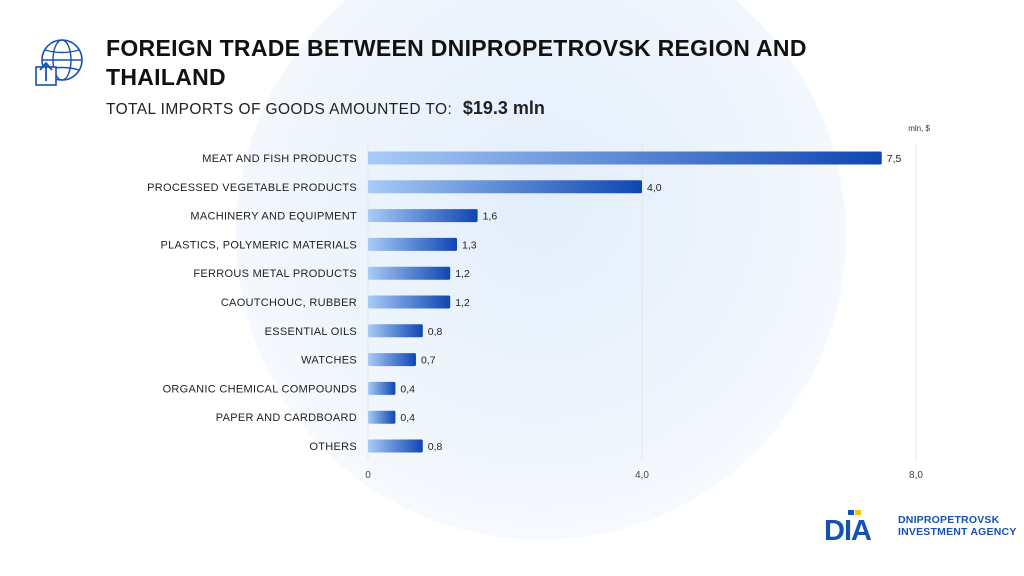 The width and height of the screenshot is (1024, 576). I want to click on data-label: 7,5, so click(894, 159).